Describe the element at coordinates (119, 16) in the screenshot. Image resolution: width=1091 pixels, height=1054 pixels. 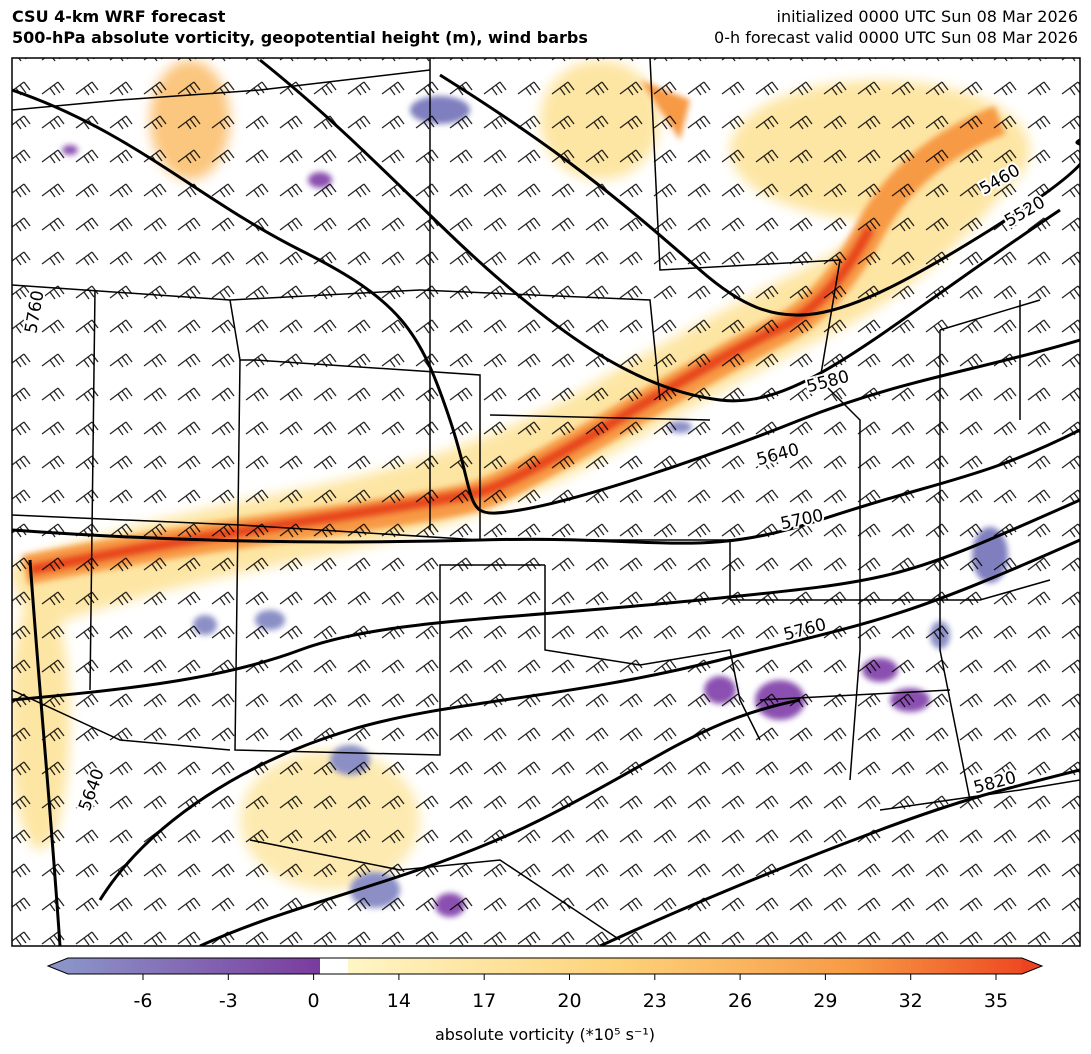
I see `title: CSU 4-km WRF forecast` at that location.